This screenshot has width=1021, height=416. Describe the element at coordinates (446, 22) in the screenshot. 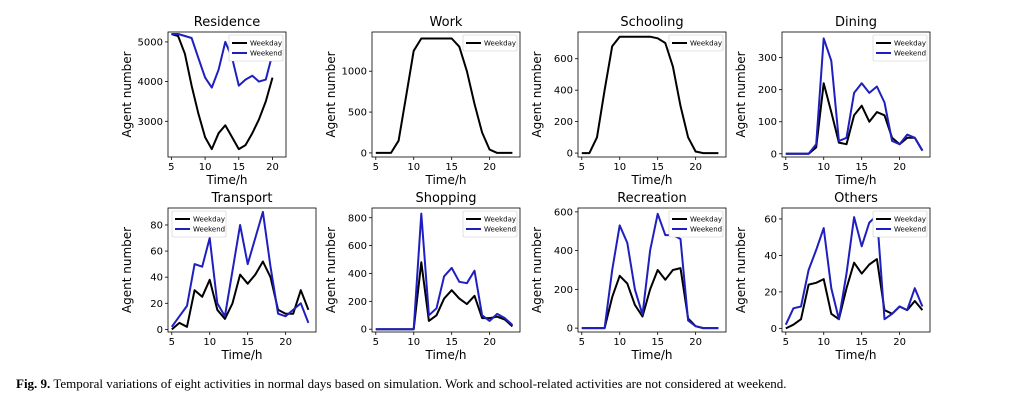

I see `chart-title: Work` at that location.